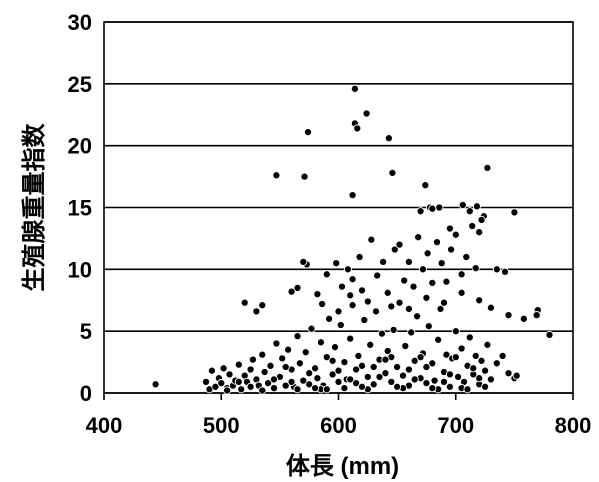 This screenshot has height=482, width=599. What do you see at coordinates (80, 208) in the screenshot?
I see `y-tick-label: 15` at bounding box center [80, 208].